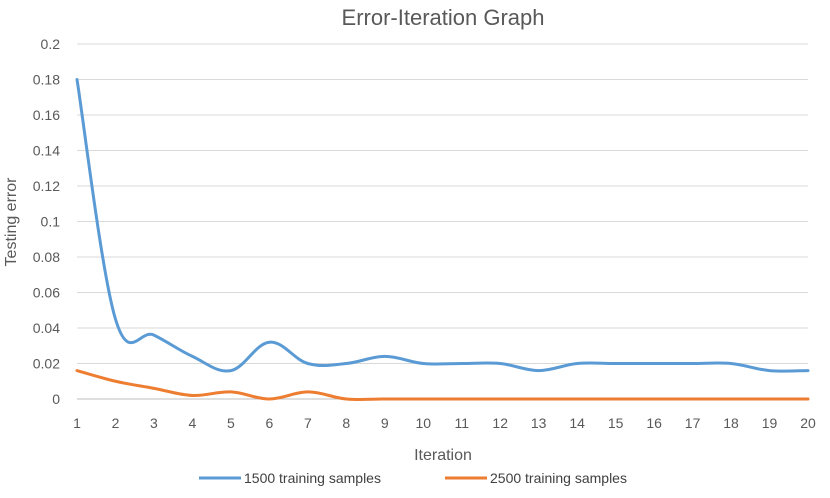  I want to click on x-tick-label: 11, so click(461, 423).